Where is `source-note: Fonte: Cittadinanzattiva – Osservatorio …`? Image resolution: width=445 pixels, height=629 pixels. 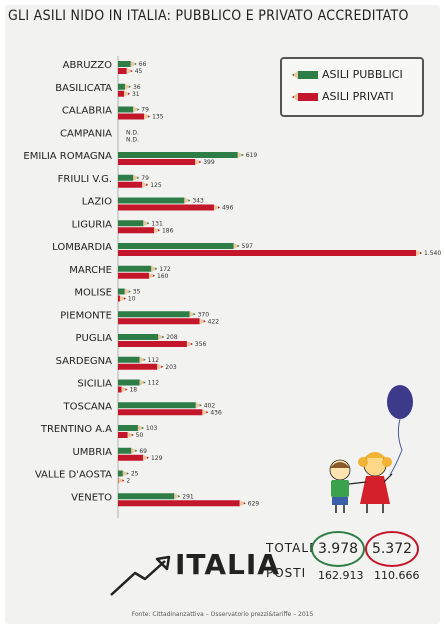 source-note: Fonte: Cittadinanzattiva – Osservatorio … is located at coordinates (222, 614).